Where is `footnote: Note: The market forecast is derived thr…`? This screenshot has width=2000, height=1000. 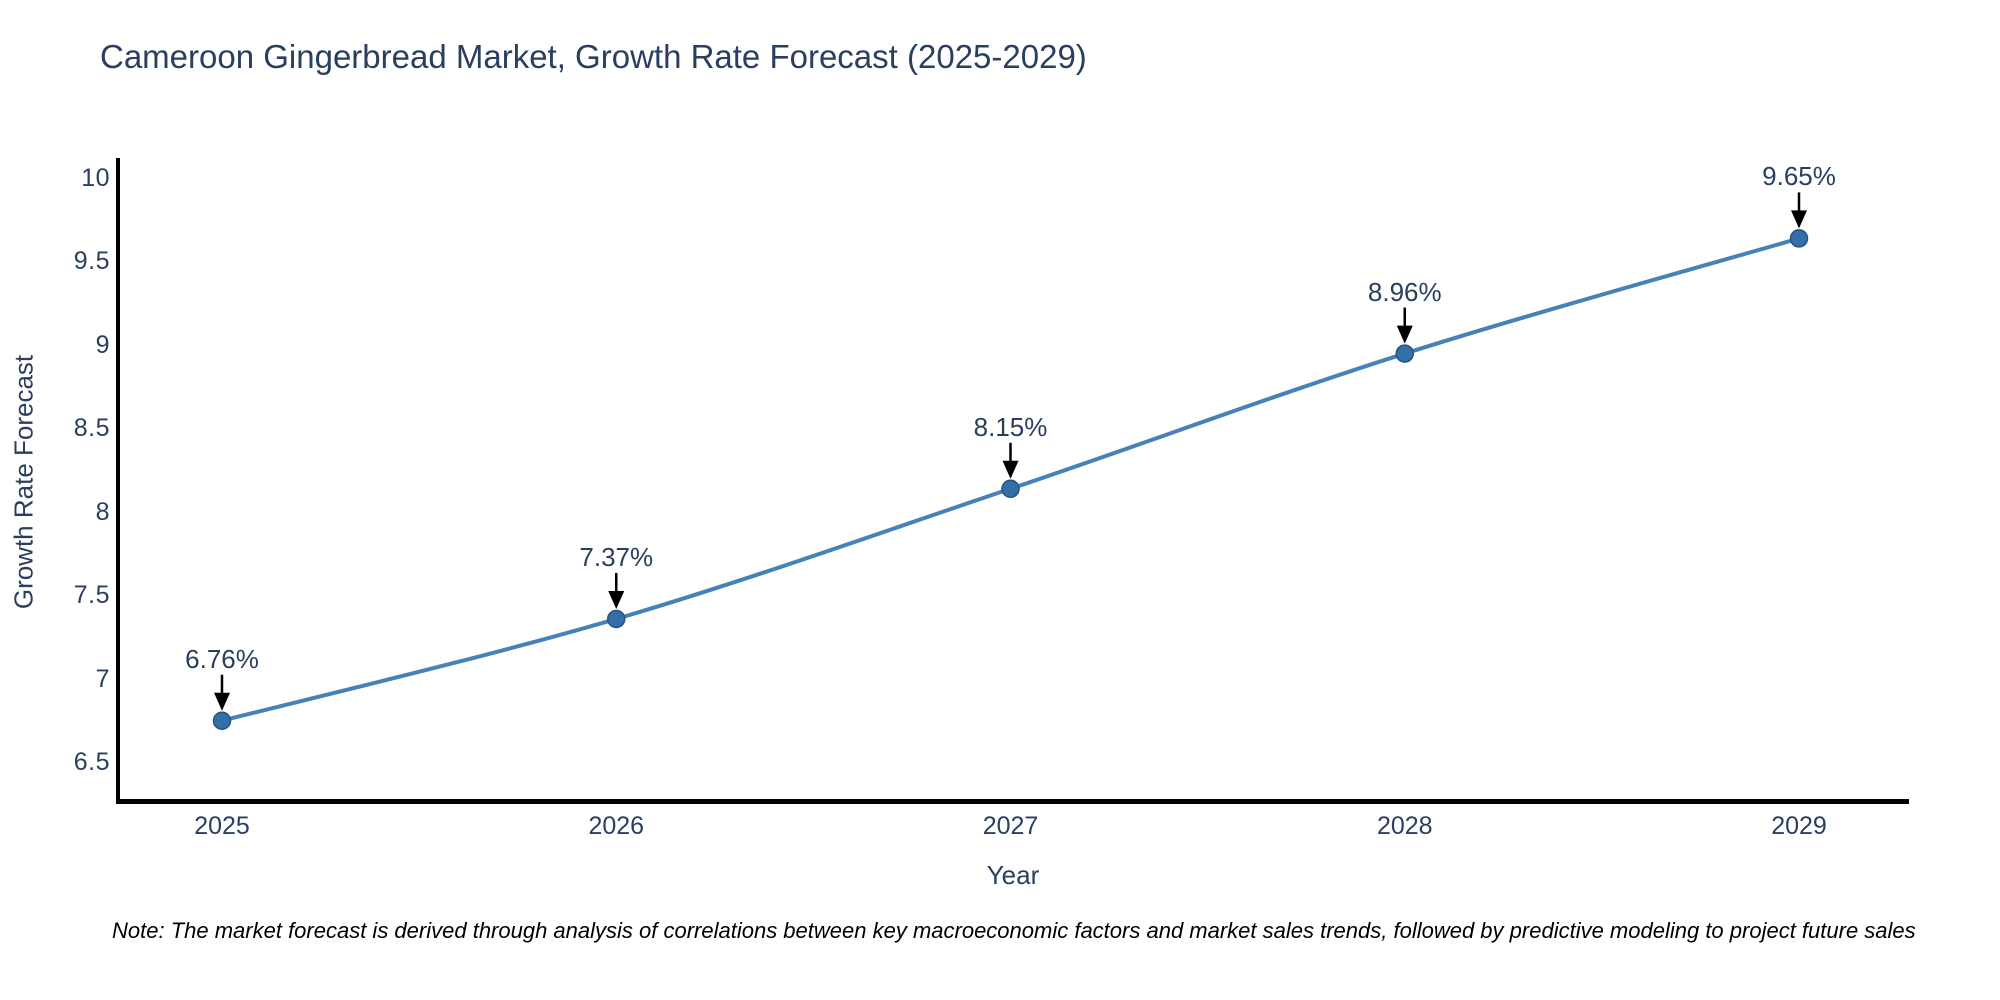 footnote: Note: The market forecast is derived thr… is located at coordinates (1014, 930).